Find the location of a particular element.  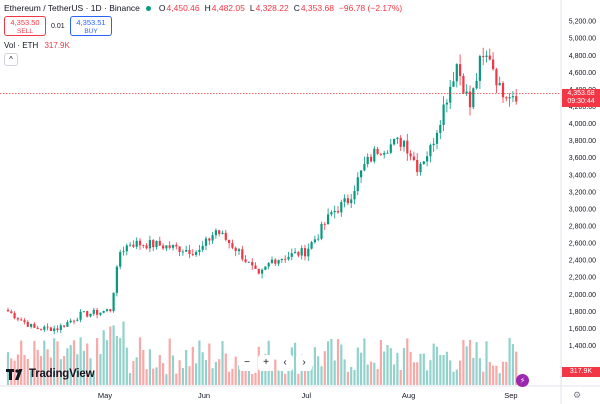

close-key: C is located at coordinates (296, 8).